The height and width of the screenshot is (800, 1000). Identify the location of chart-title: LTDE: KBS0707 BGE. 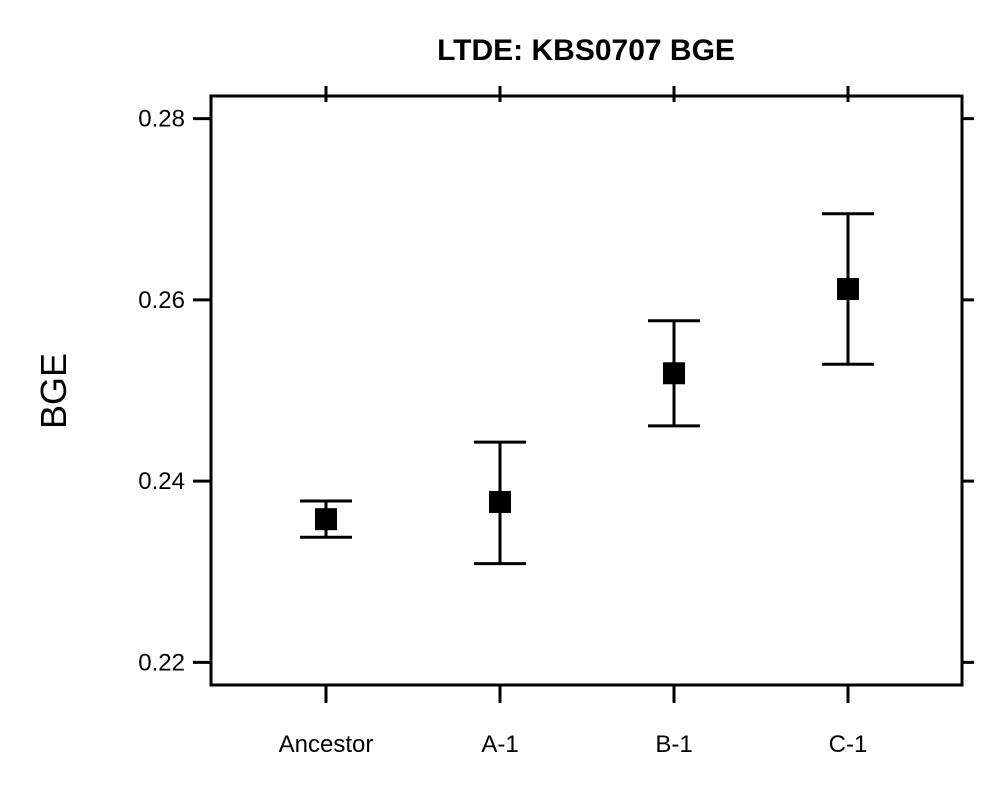
(586, 50).